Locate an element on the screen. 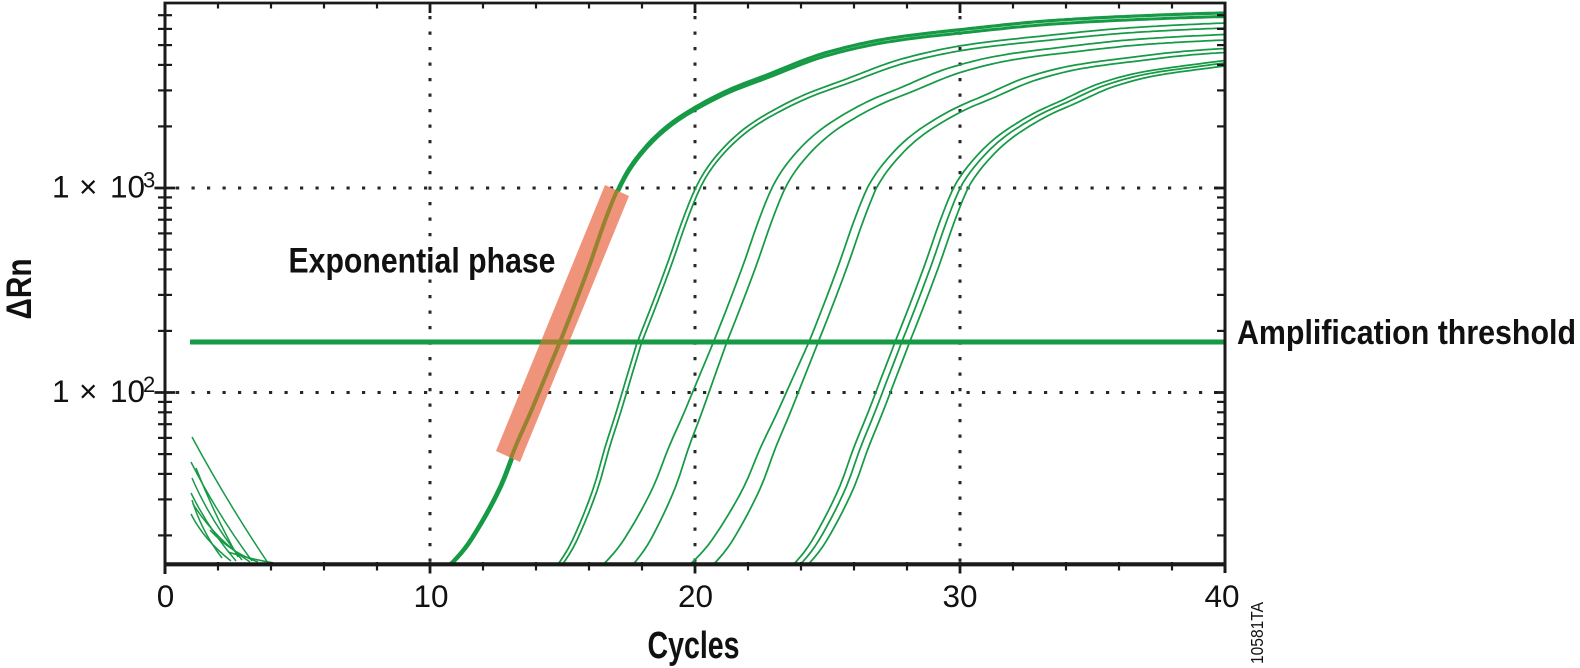 The height and width of the screenshot is (668, 1580). svg-text: 20 is located at coordinates (695, 596).